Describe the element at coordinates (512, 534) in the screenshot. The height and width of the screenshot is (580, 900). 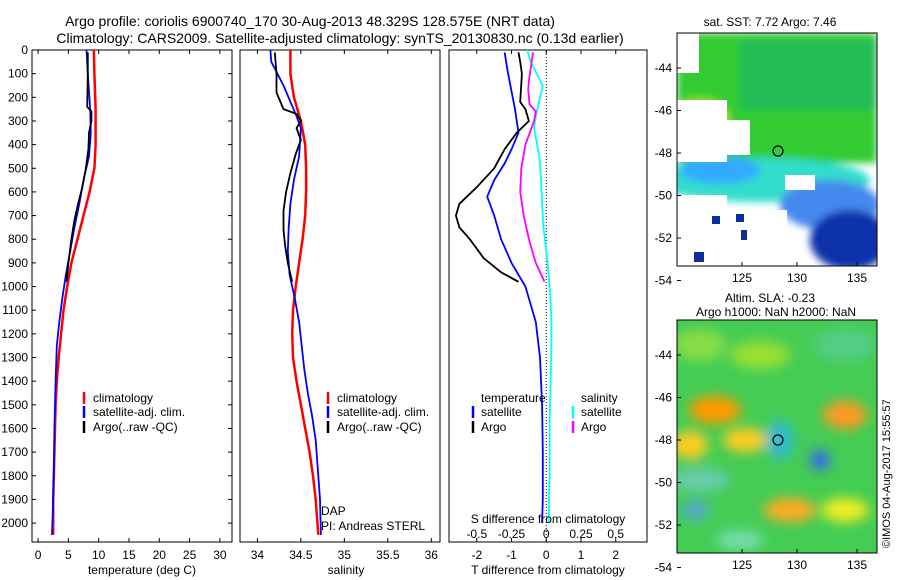
I see `s-tick-label: -0.25` at that location.